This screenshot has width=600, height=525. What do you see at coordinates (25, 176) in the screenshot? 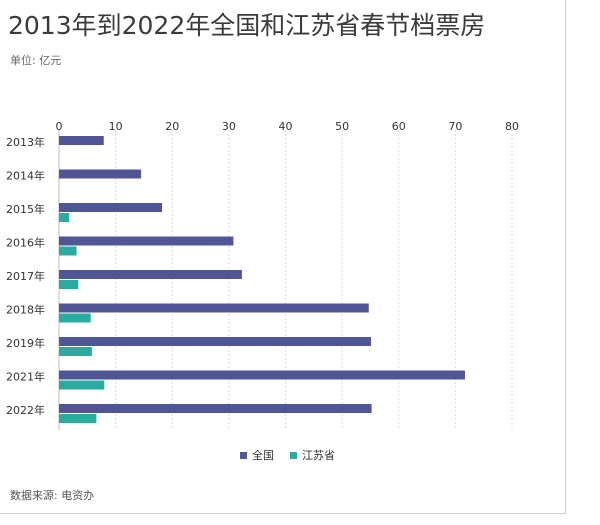
I see `y-tick-label: 2014年` at bounding box center [25, 176].